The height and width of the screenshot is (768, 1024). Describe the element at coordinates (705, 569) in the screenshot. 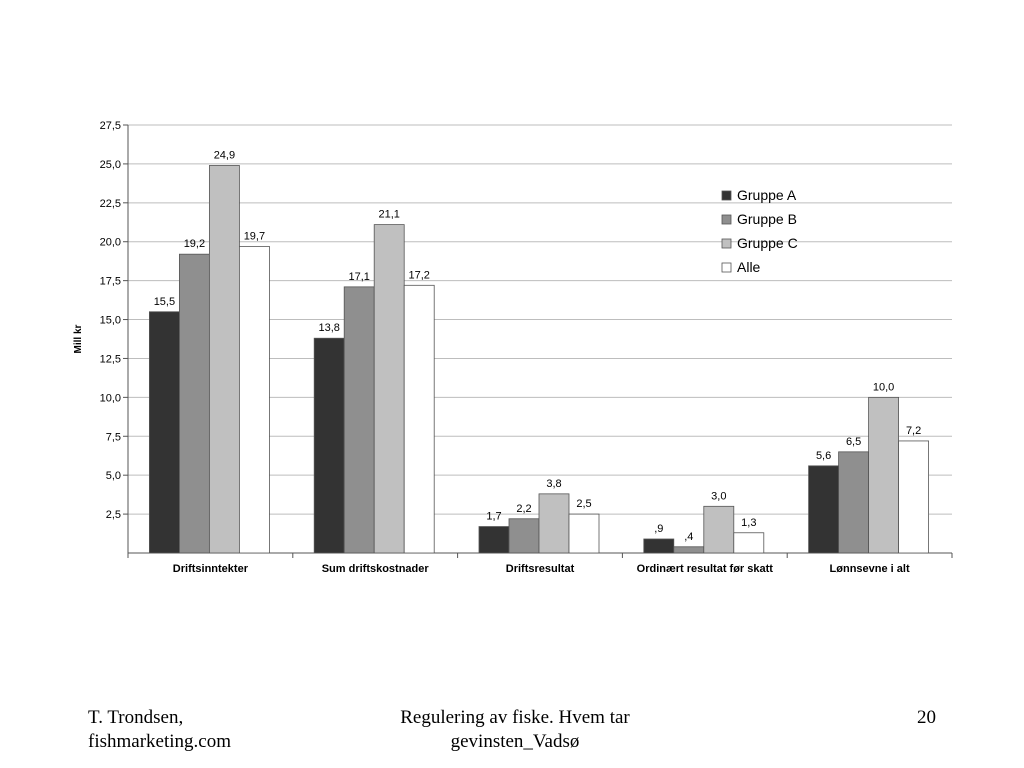

I see `x-tick-label: Ordinært resultat før skatt` at that location.